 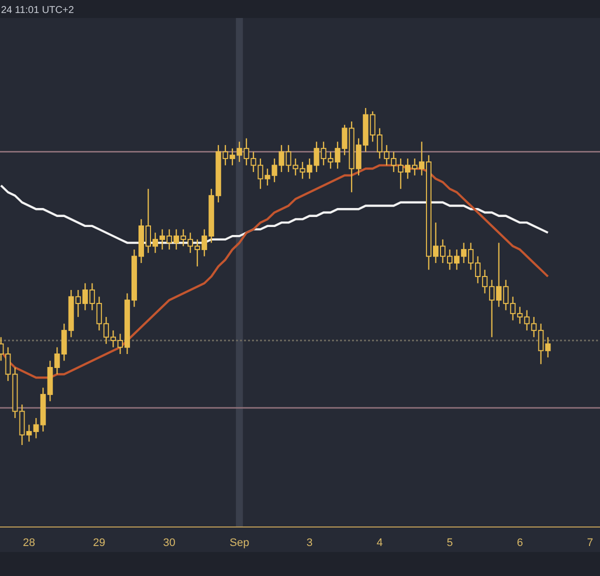 I want to click on x-tick-label: 6, so click(x=519, y=543).